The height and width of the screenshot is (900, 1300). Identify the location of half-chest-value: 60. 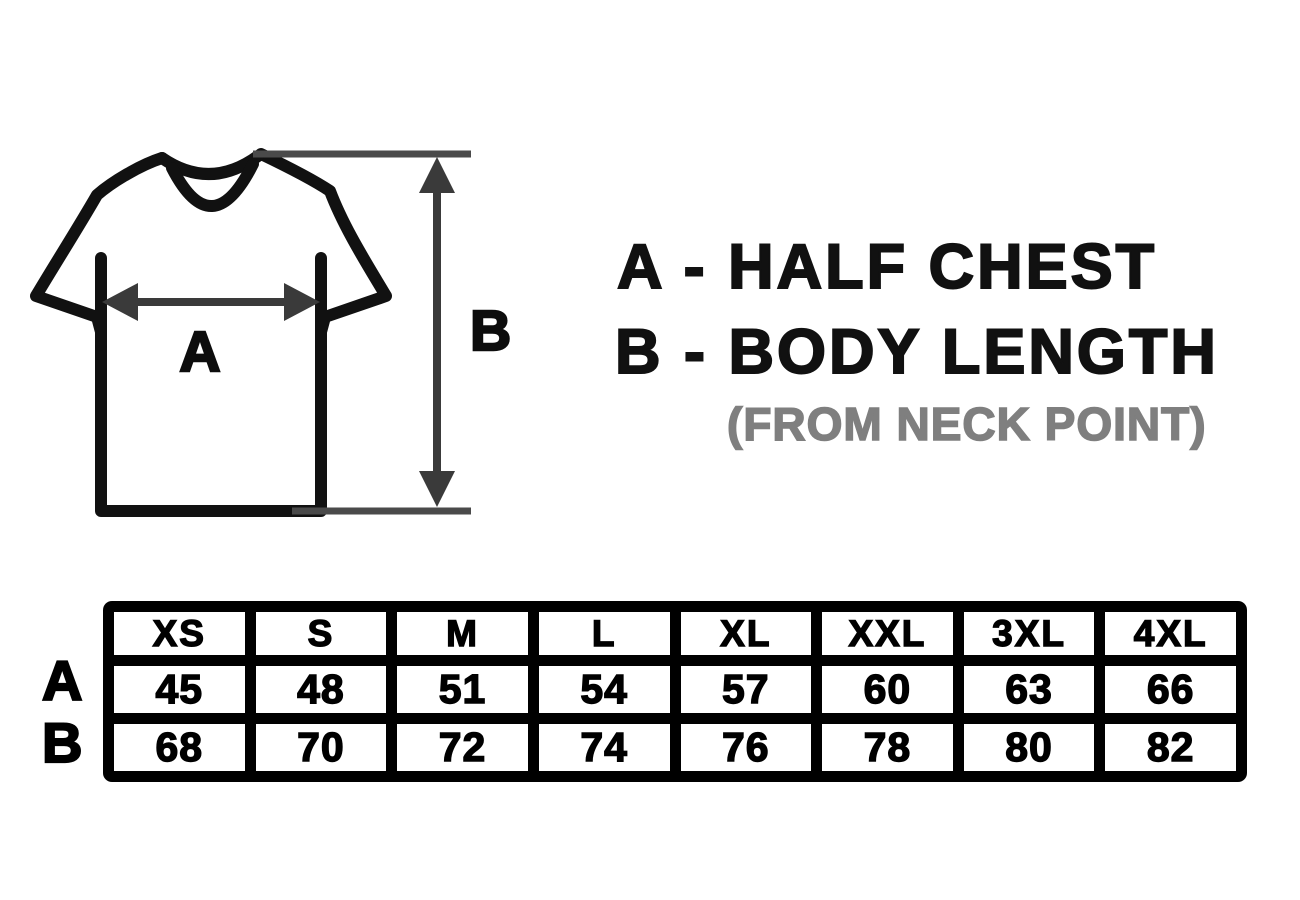
(887, 689).